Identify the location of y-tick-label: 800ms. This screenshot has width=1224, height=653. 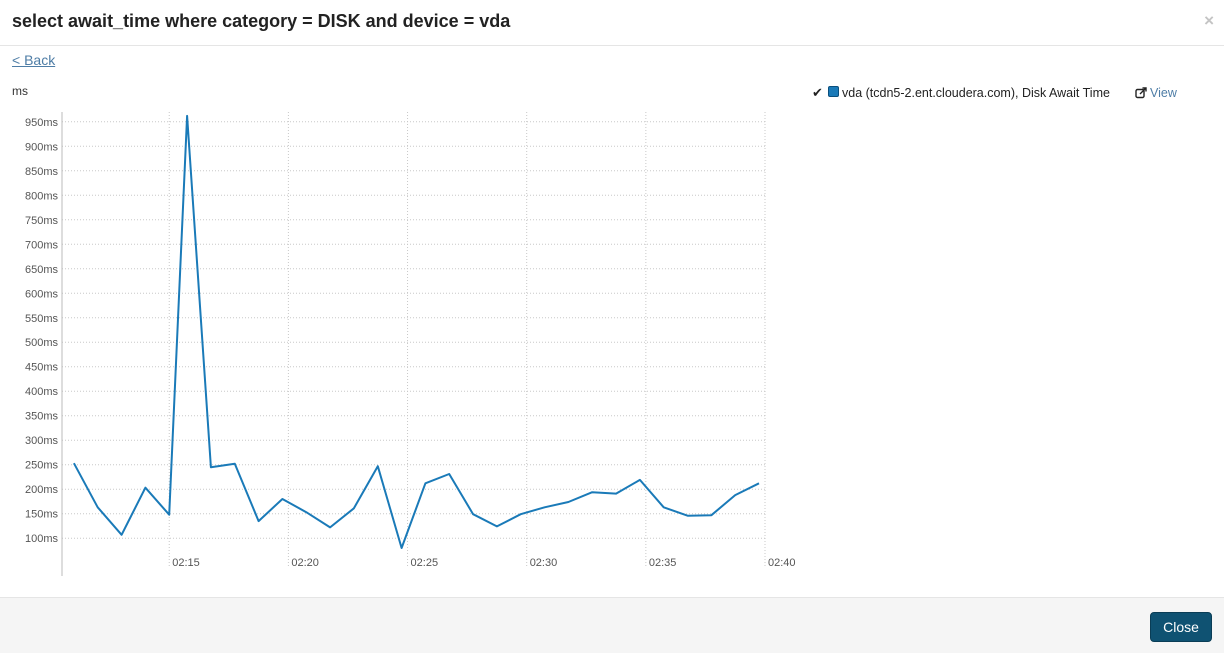
(42, 196).